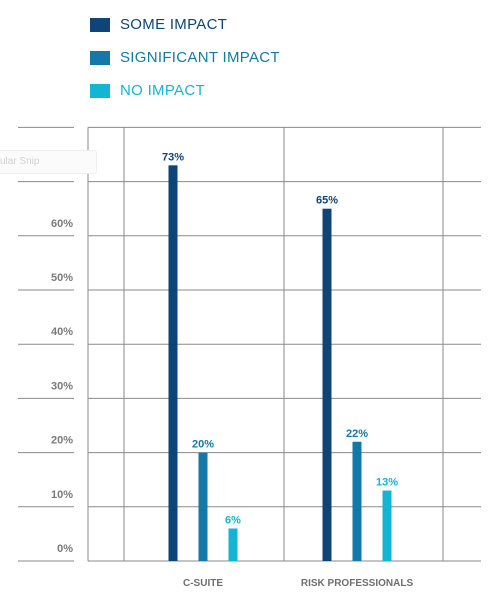 The height and width of the screenshot is (602, 503). Describe the element at coordinates (62, 224) in the screenshot. I see `y-tick-label: 60%` at that location.